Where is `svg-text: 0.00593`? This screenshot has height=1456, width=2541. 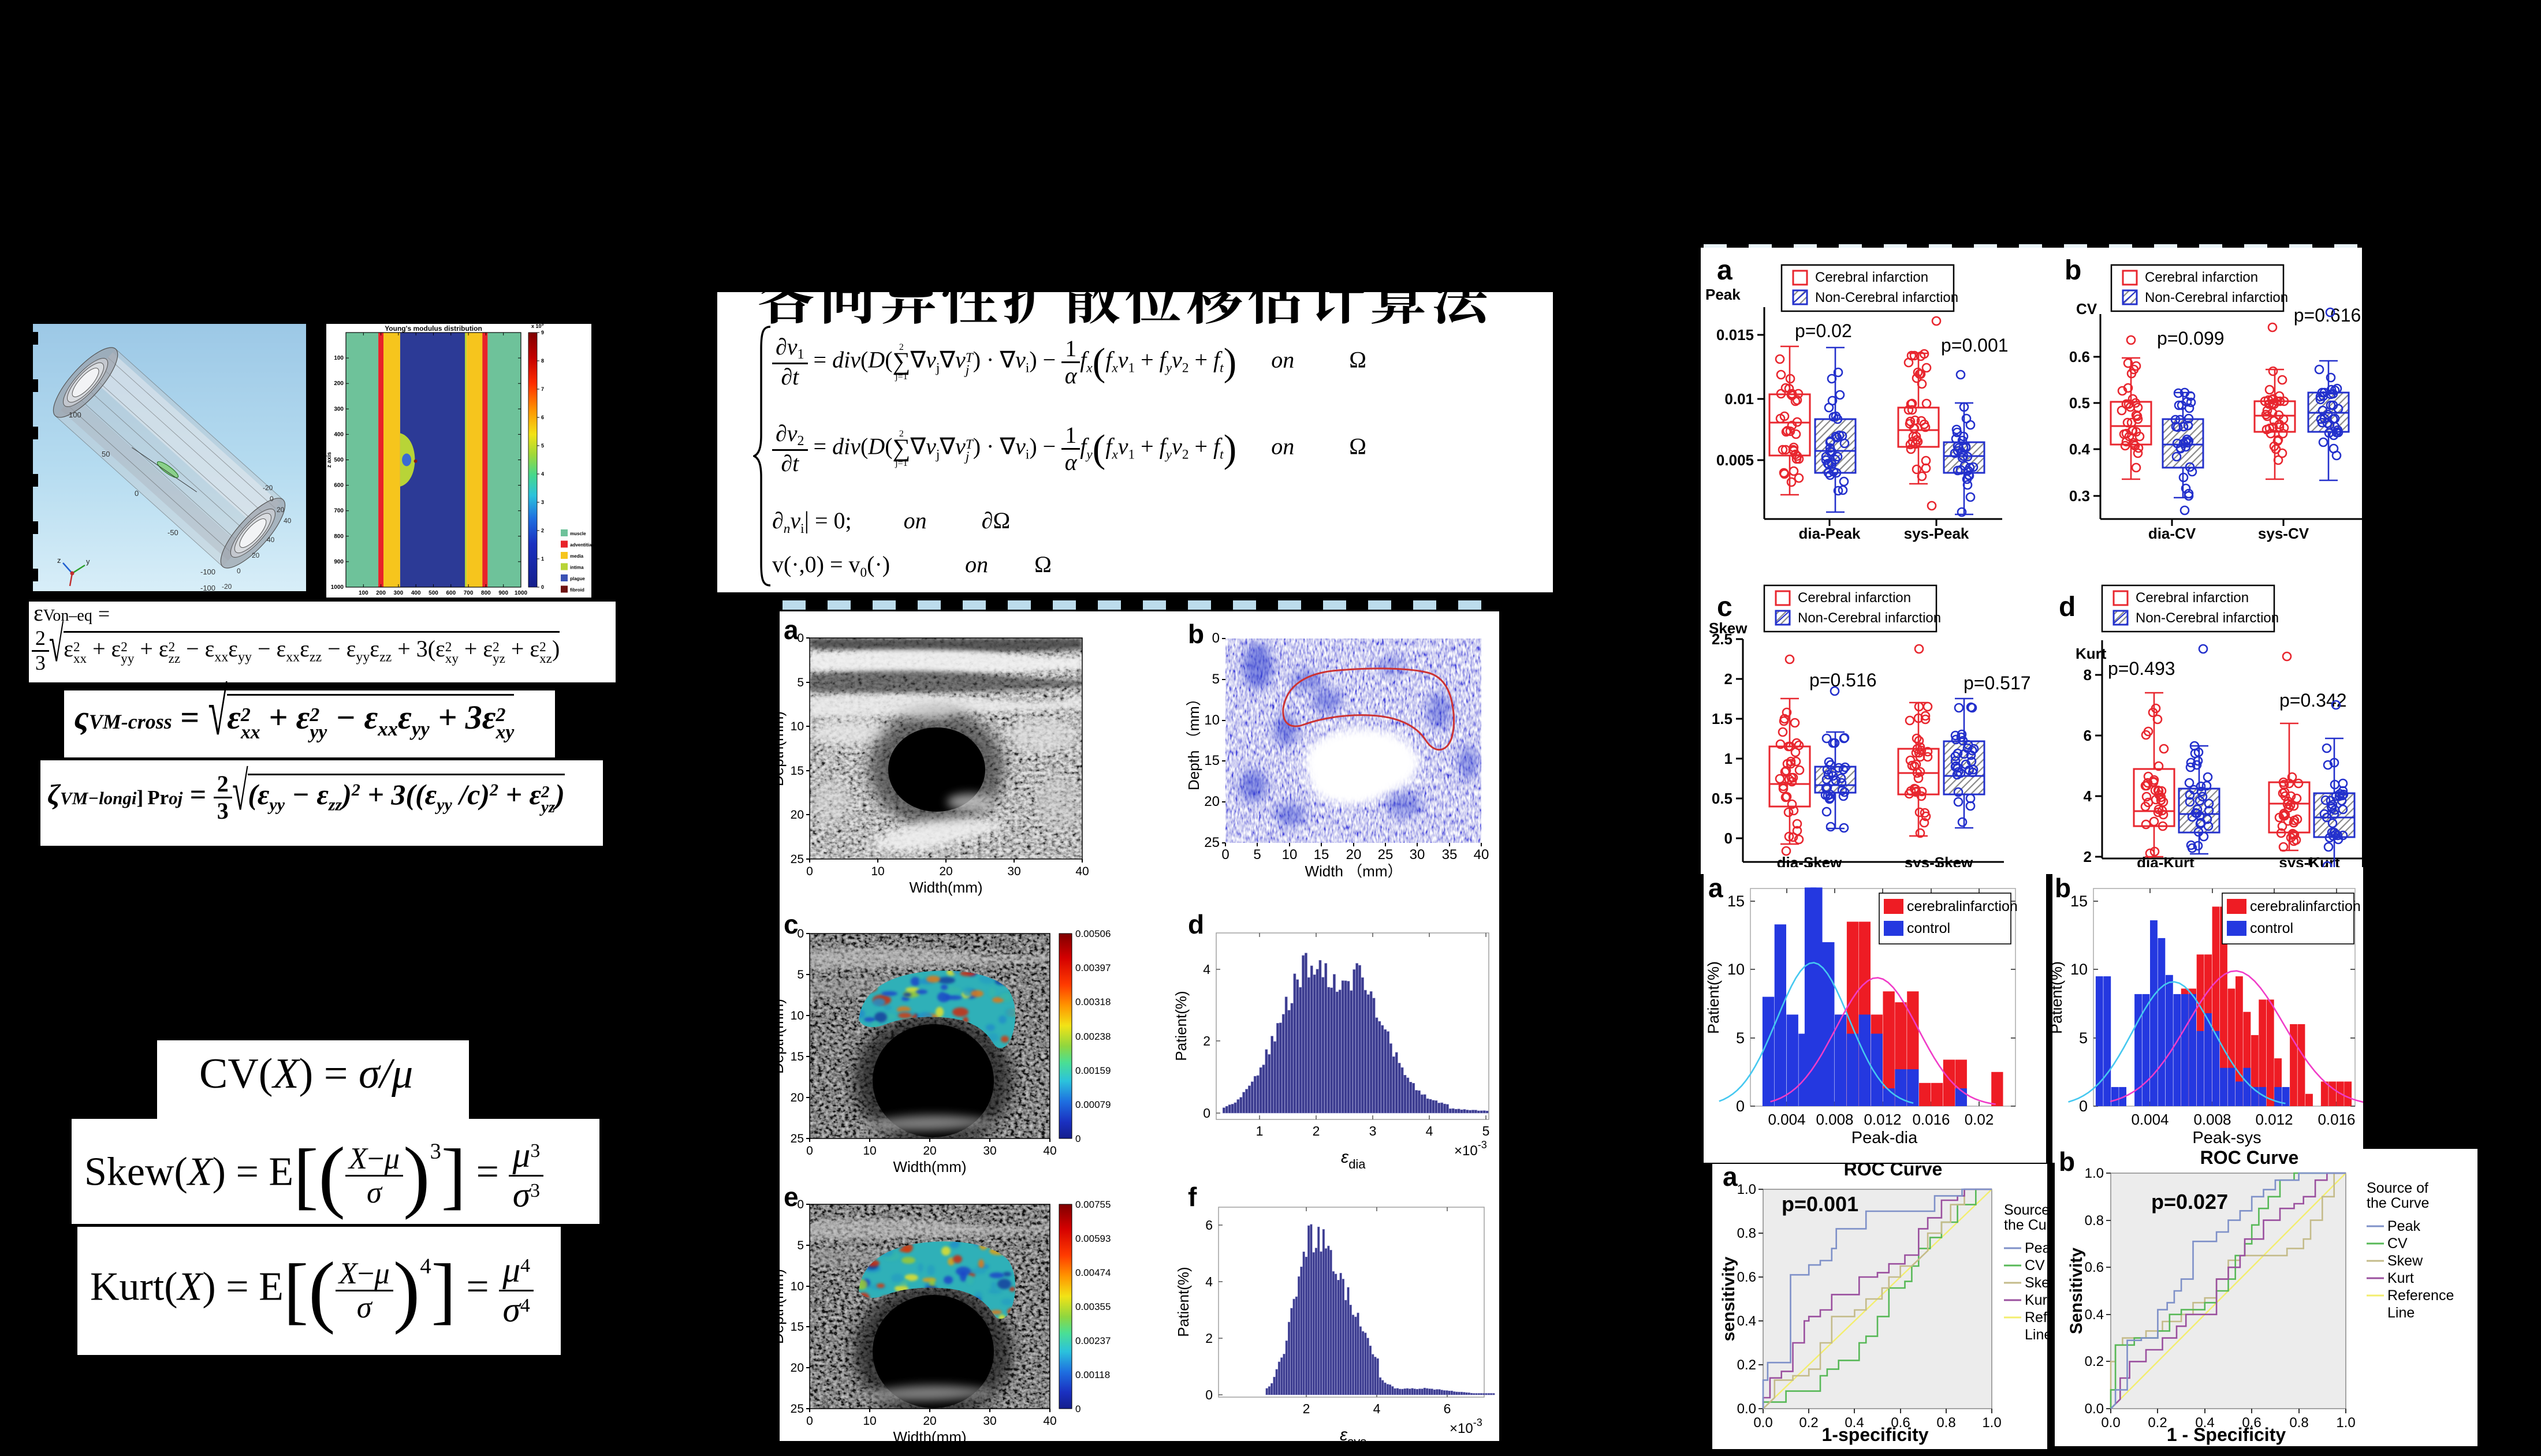 svg-text: 0.00593 is located at coordinates (1093, 1238).